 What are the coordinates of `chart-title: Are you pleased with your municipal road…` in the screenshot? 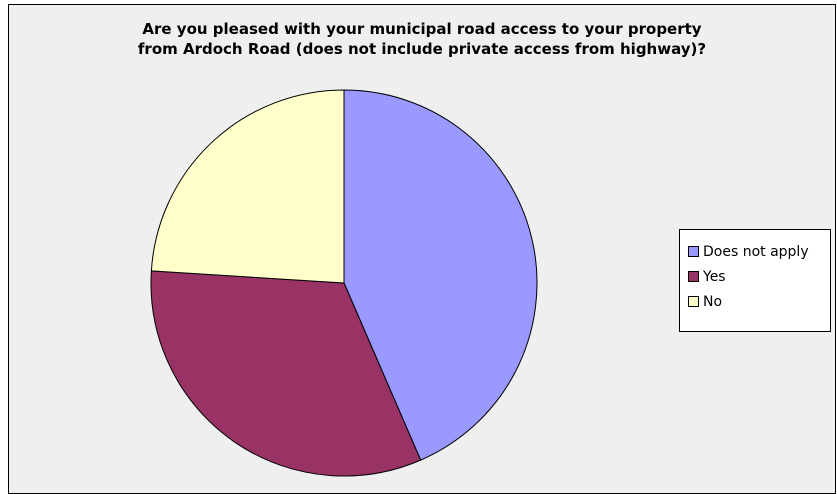 It's located at (422, 39).